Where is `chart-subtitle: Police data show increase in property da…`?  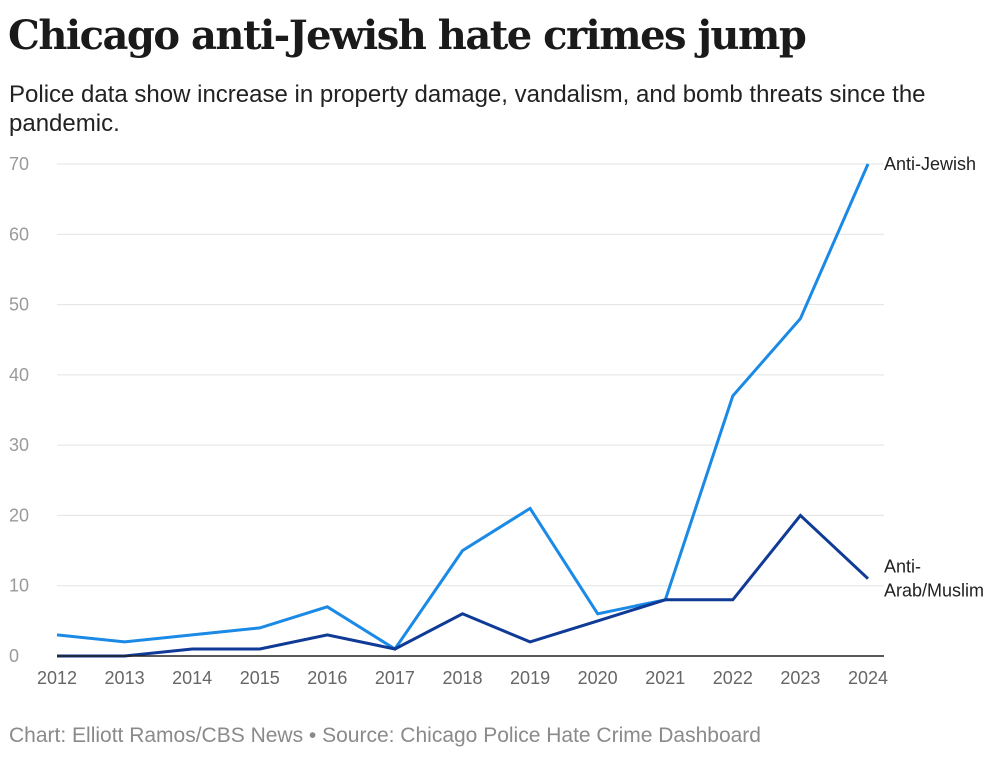 chart-subtitle: Police data show increase in property da… is located at coordinates (467, 109).